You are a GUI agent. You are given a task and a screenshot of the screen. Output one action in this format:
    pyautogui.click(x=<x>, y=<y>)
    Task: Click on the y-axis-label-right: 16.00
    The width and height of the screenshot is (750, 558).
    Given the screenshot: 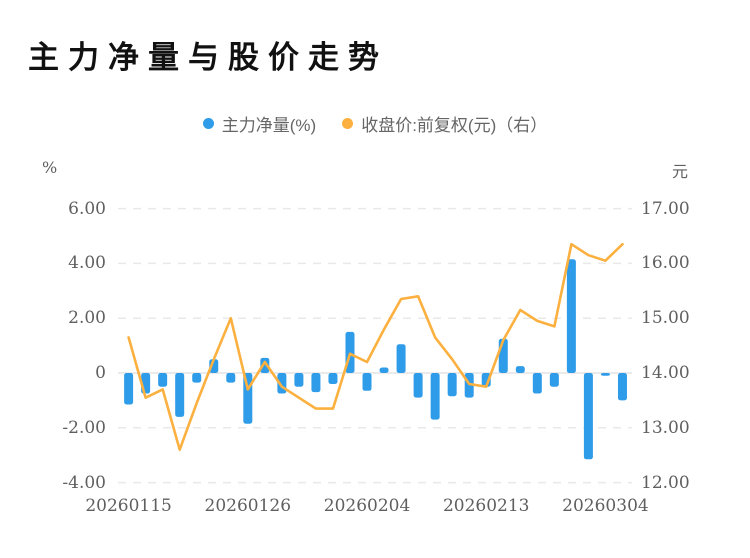 What is the action you would take?
    pyautogui.click(x=665, y=263)
    